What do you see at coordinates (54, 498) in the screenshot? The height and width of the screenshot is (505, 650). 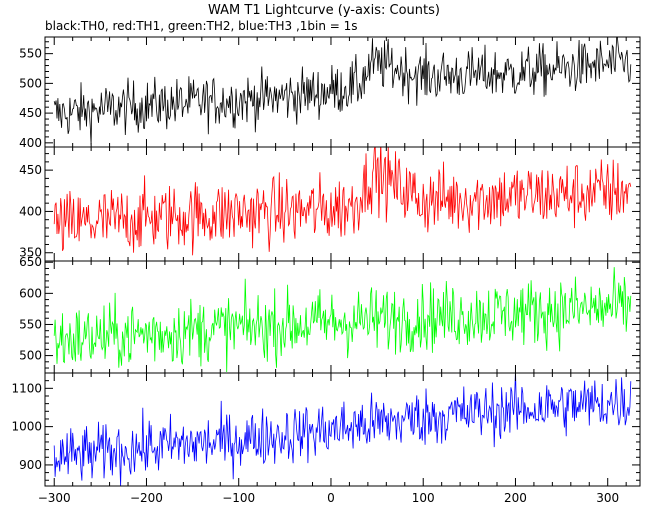 I see `x-tick-label: −300` at bounding box center [54, 498].